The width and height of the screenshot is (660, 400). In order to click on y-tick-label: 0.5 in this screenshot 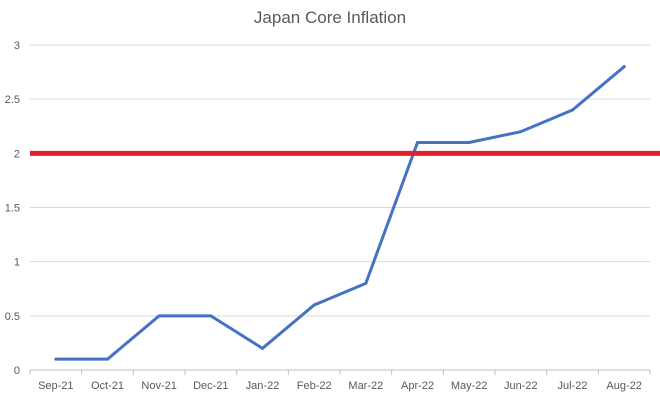, I will do `click(12, 317)`.